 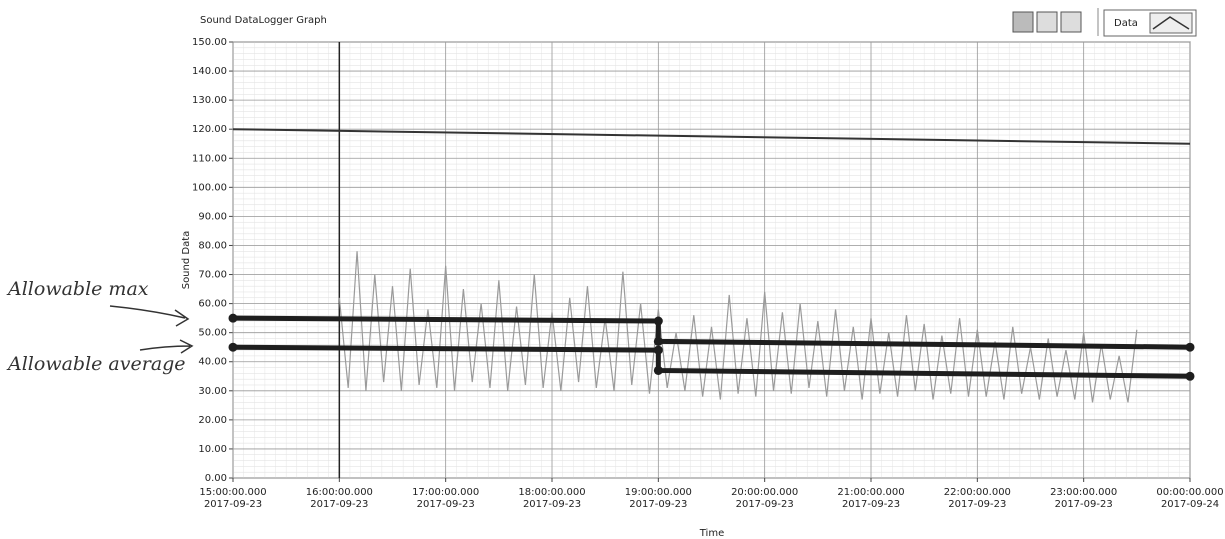 I want to click on x-tick-label-line: 19:00:00.000, so click(x=658, y=492).